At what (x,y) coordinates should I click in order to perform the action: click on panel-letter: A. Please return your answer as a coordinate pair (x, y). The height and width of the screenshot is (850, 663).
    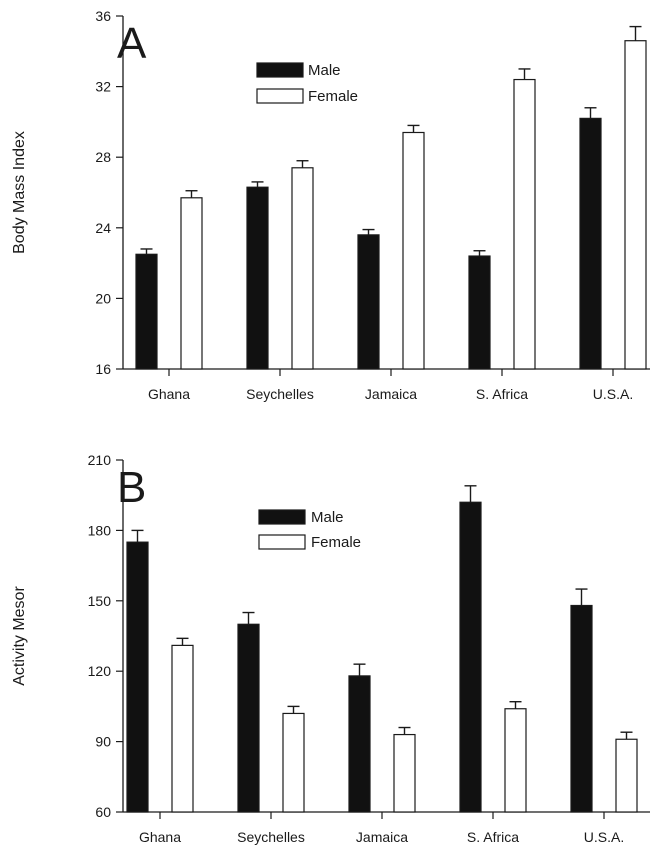
    Looking at the image, I should click on (132, 43).